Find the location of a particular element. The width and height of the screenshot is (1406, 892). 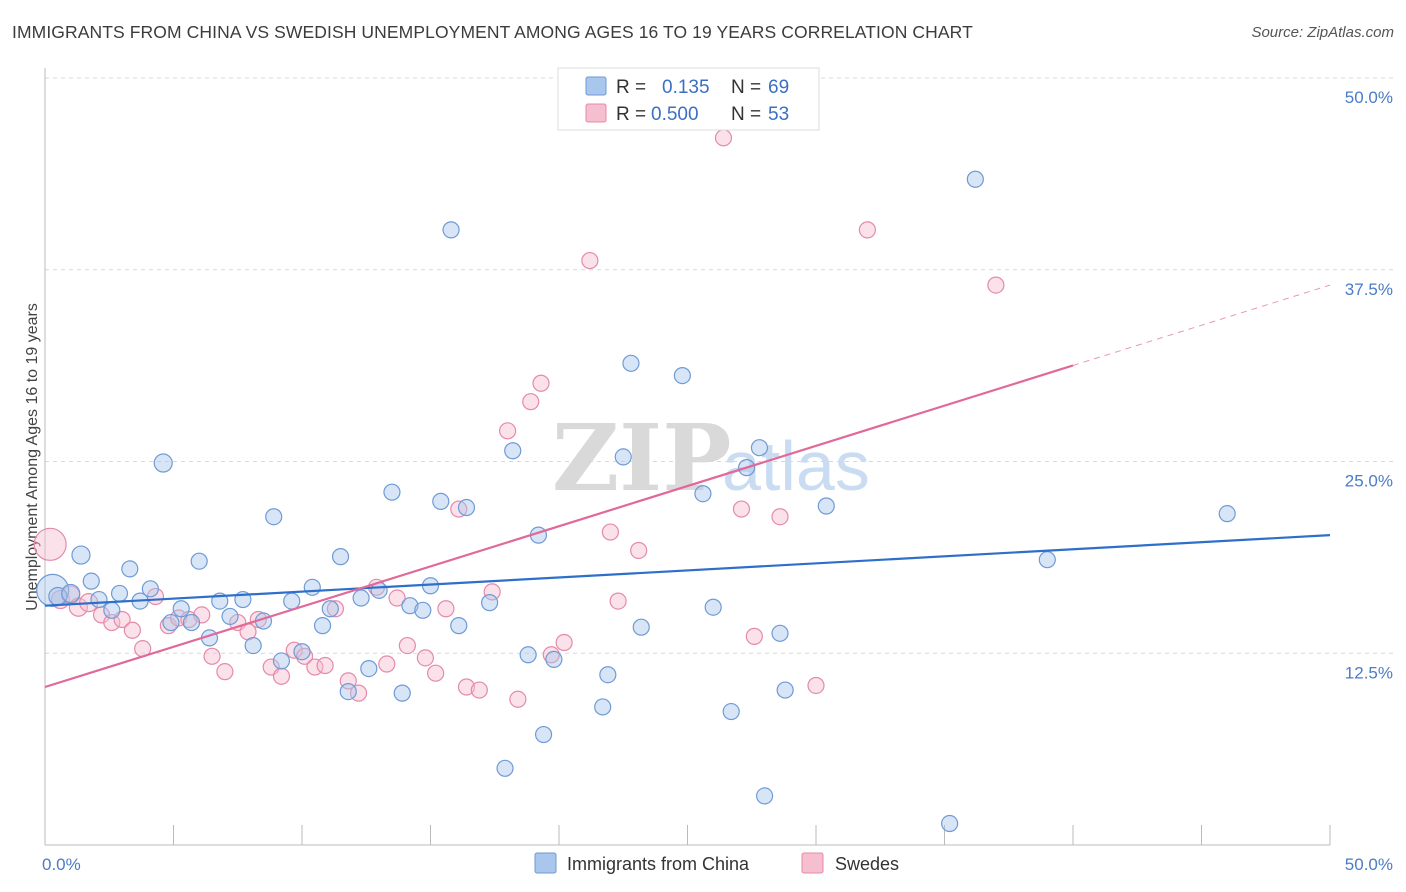

y-tick-label: 12.5% is located at coordinates (1369, 672).